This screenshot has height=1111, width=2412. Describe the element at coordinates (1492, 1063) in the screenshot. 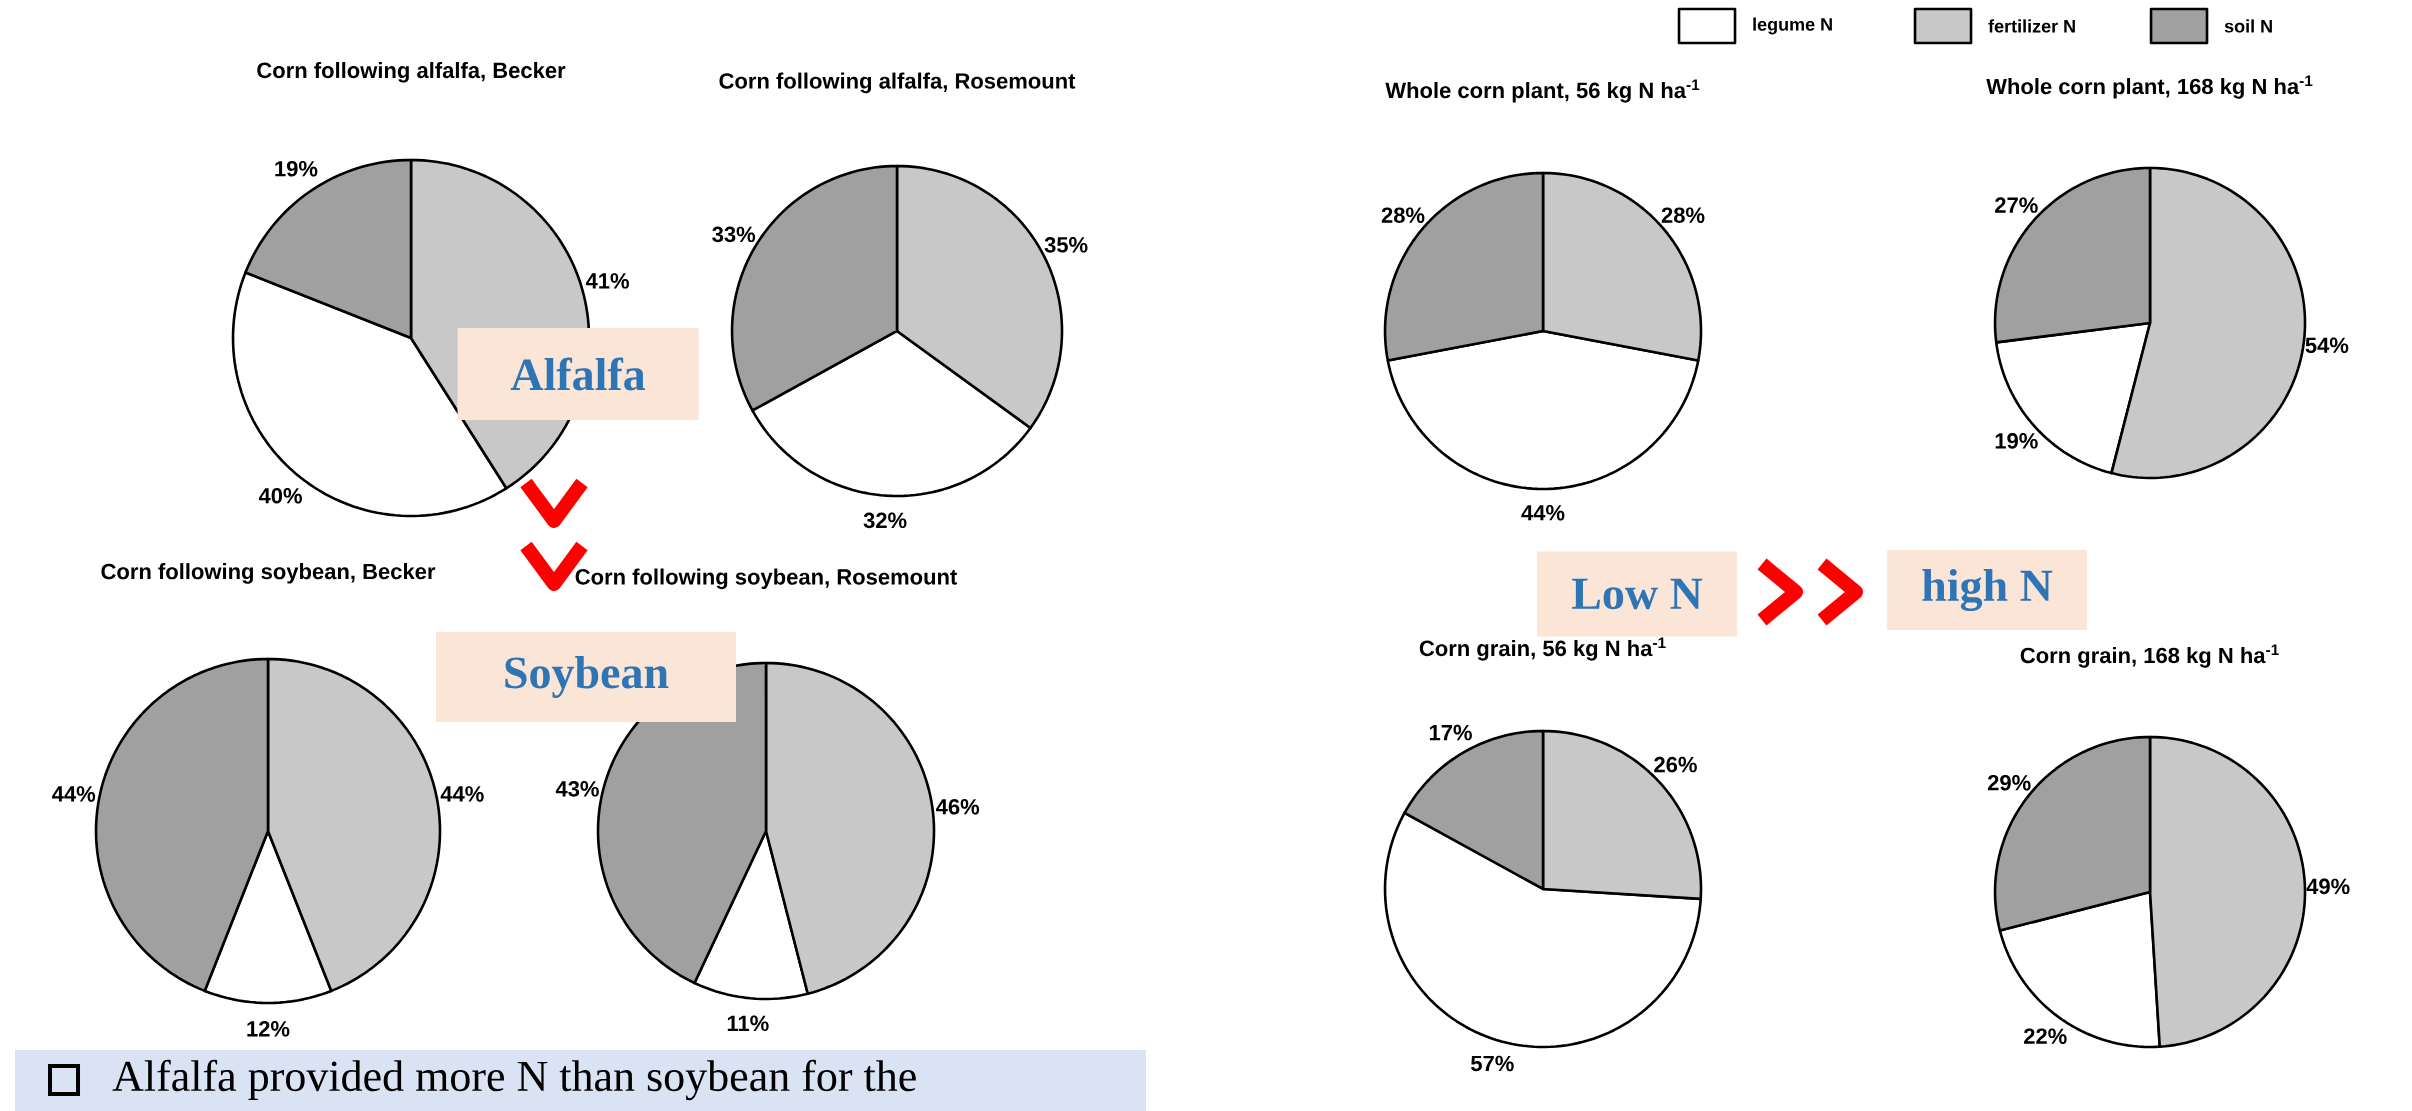

I see `data-label: 57%` at that location.